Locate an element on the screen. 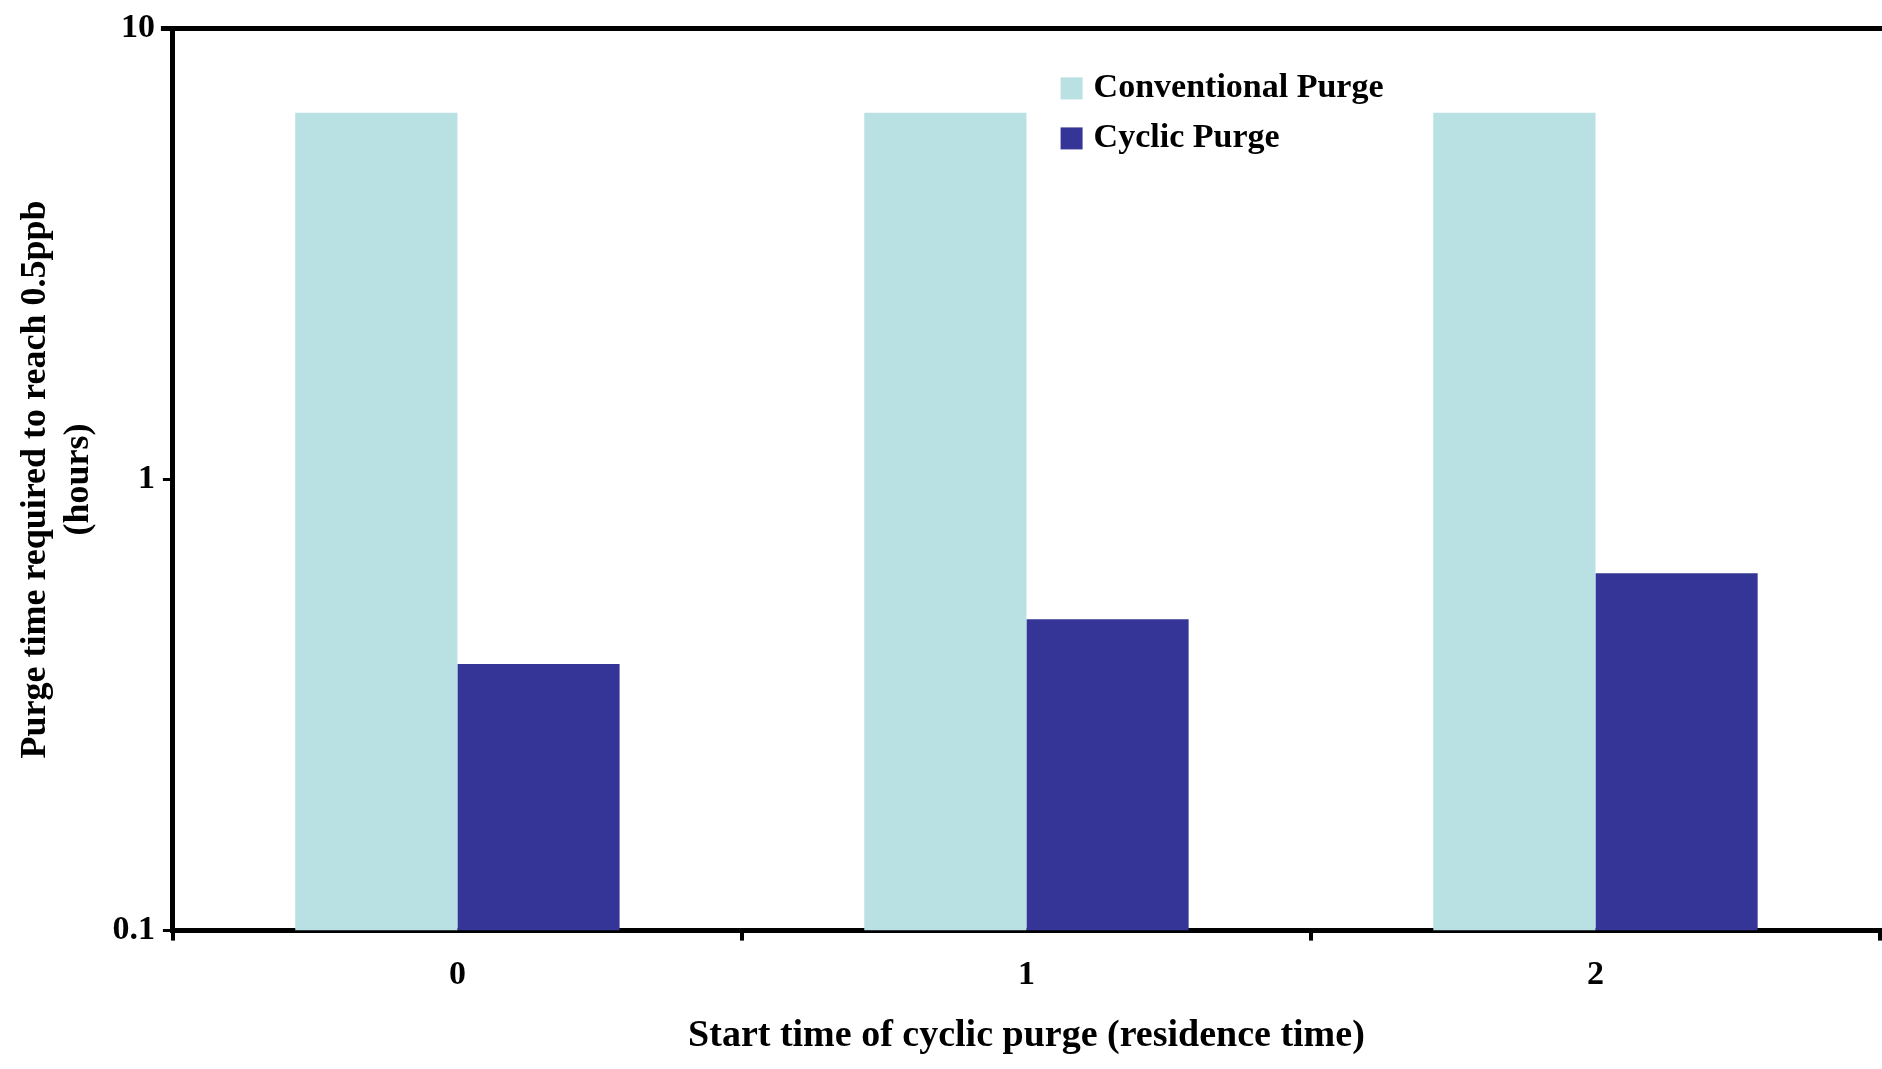  x-tick-label: 2 is located at coordinates (1595, 972).